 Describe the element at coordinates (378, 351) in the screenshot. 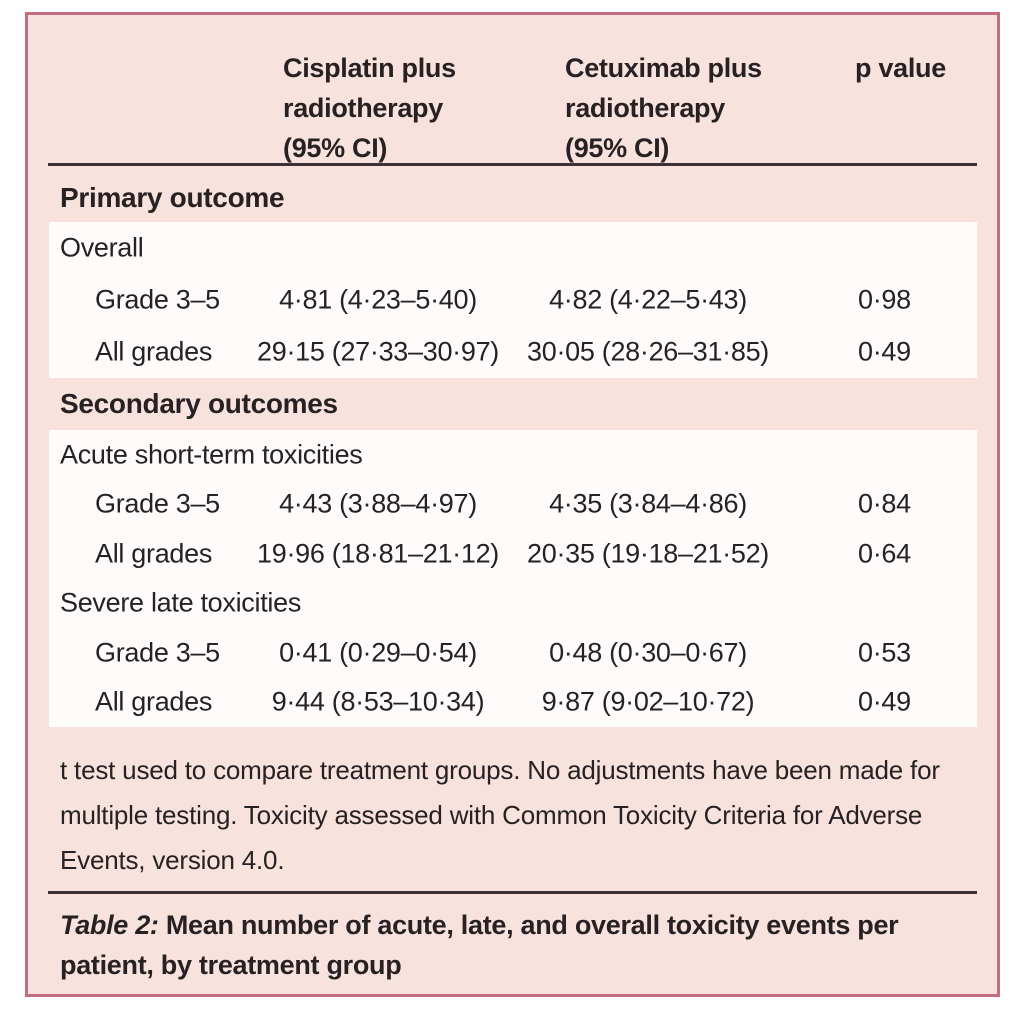

I see `cell-cisplatin: 29·15 (27·33–30·97)` at that location.